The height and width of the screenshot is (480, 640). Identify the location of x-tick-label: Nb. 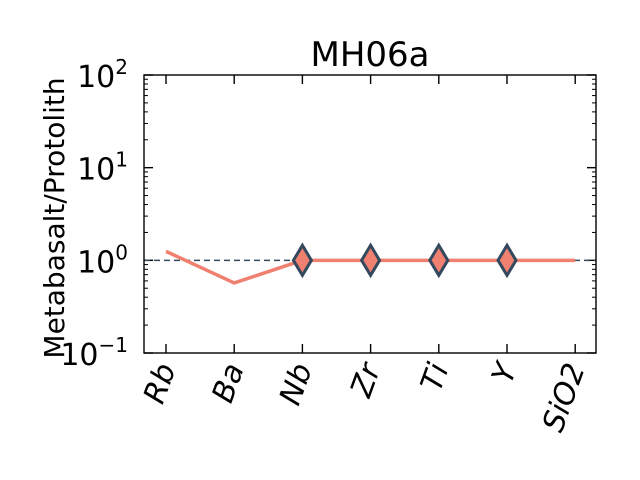
(296, 384).